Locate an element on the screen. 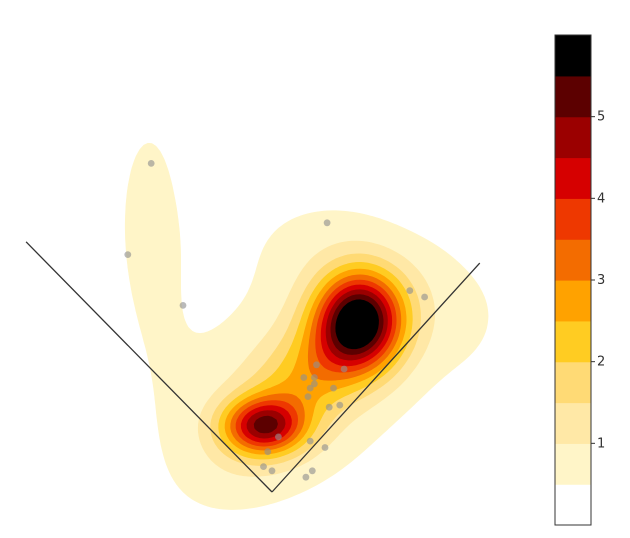 Image resolution: width=630 pixels, height=538 pixels. colorbar-tick-label: 1 is located at coordinates (601, 443).